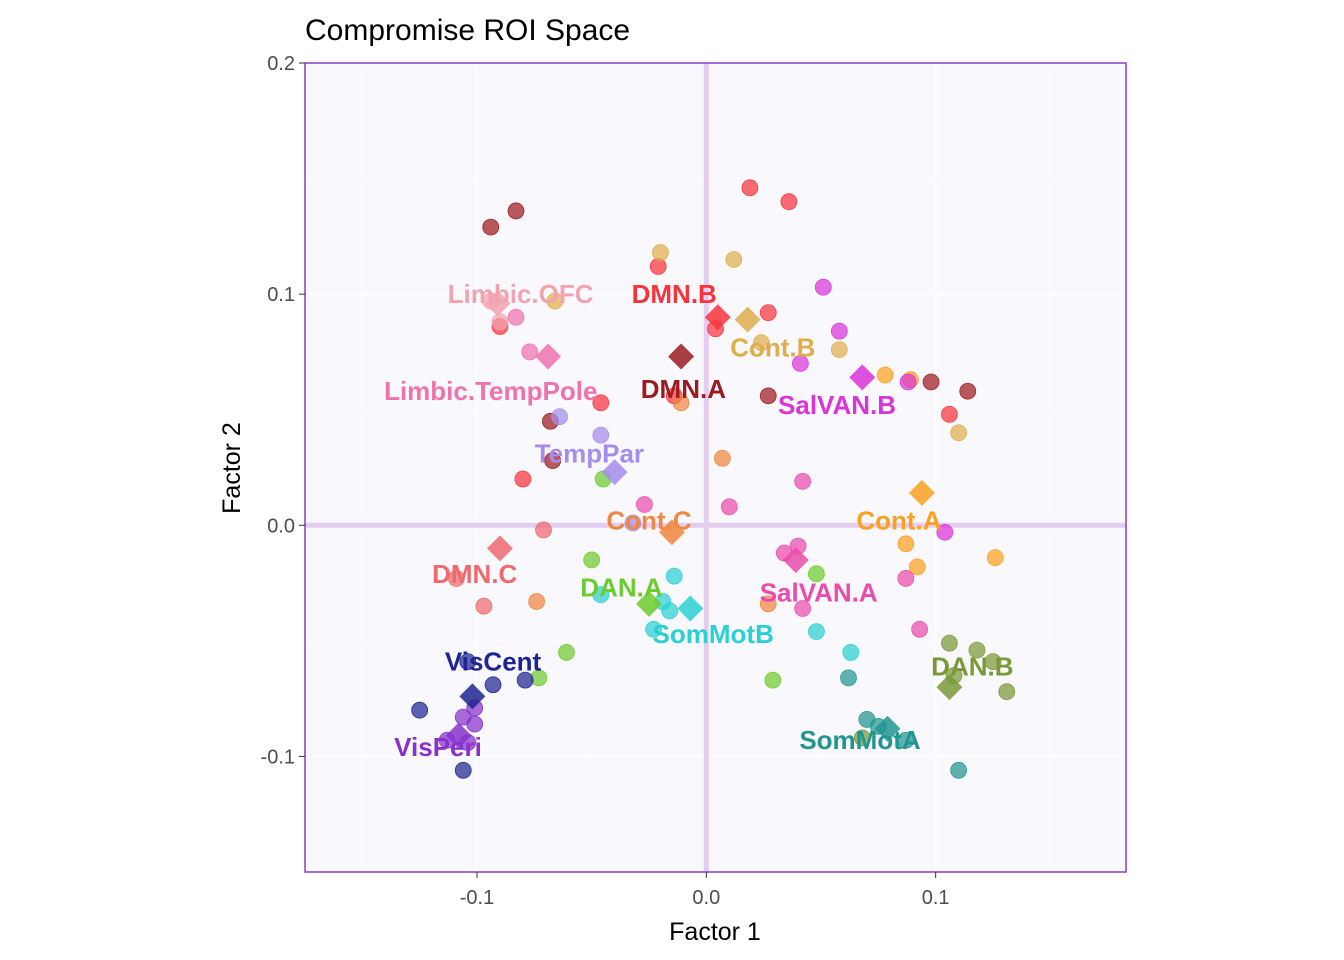 The width and height of the screenshot is (1344, 960). Describe the element at coordinates (898, 521) in the screenshot. I see `group-label-cont-a: Cont.A` at that location.